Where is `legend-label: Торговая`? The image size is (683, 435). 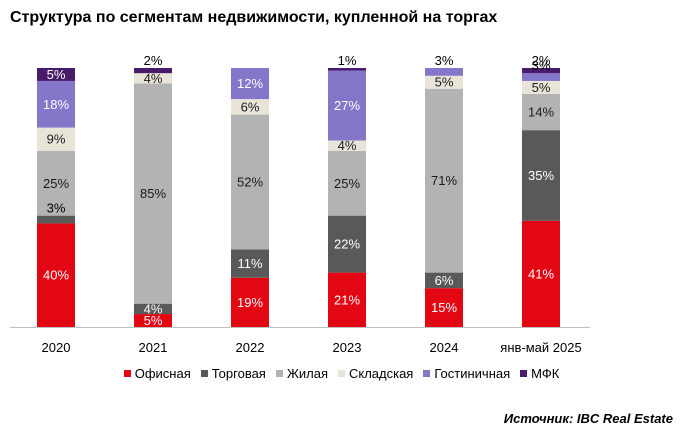 legend-label: Торговая is located at coordinates (238, 373).